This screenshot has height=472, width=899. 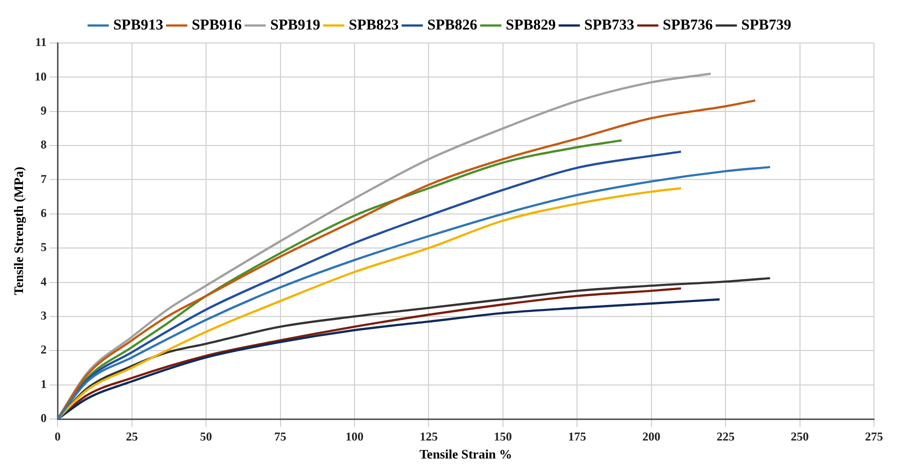 I want to click on x-tick-label: 275, so click(x=874, y=436).